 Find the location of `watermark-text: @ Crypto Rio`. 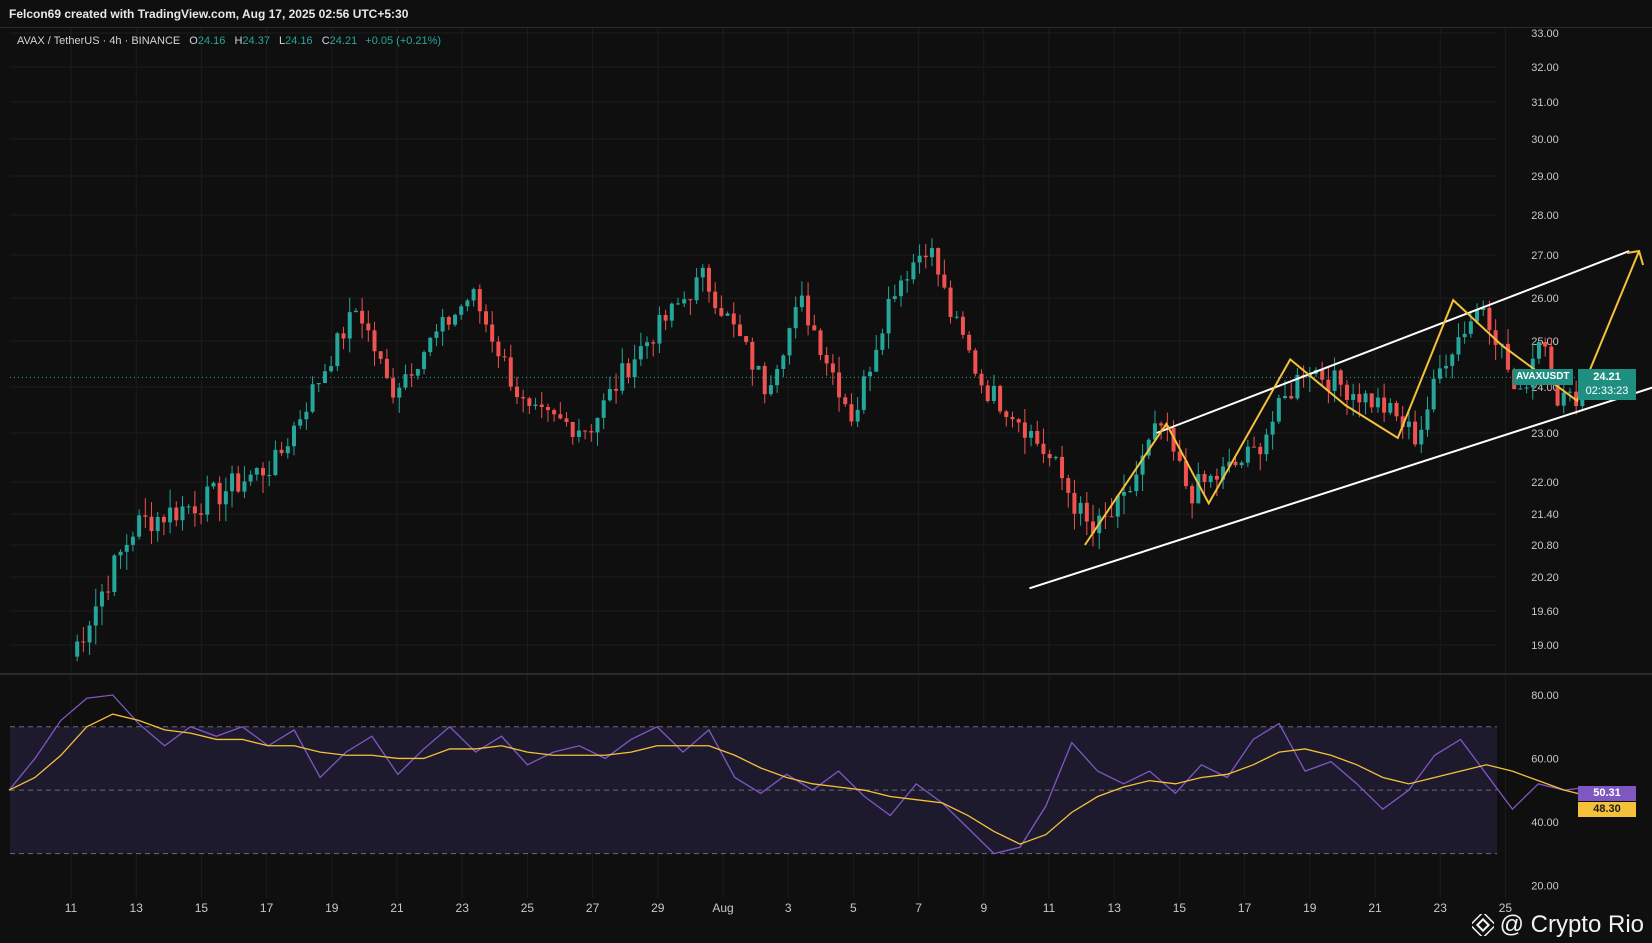

watermark-text: @ Crypto Rio is located at coordinates (1571, 924).